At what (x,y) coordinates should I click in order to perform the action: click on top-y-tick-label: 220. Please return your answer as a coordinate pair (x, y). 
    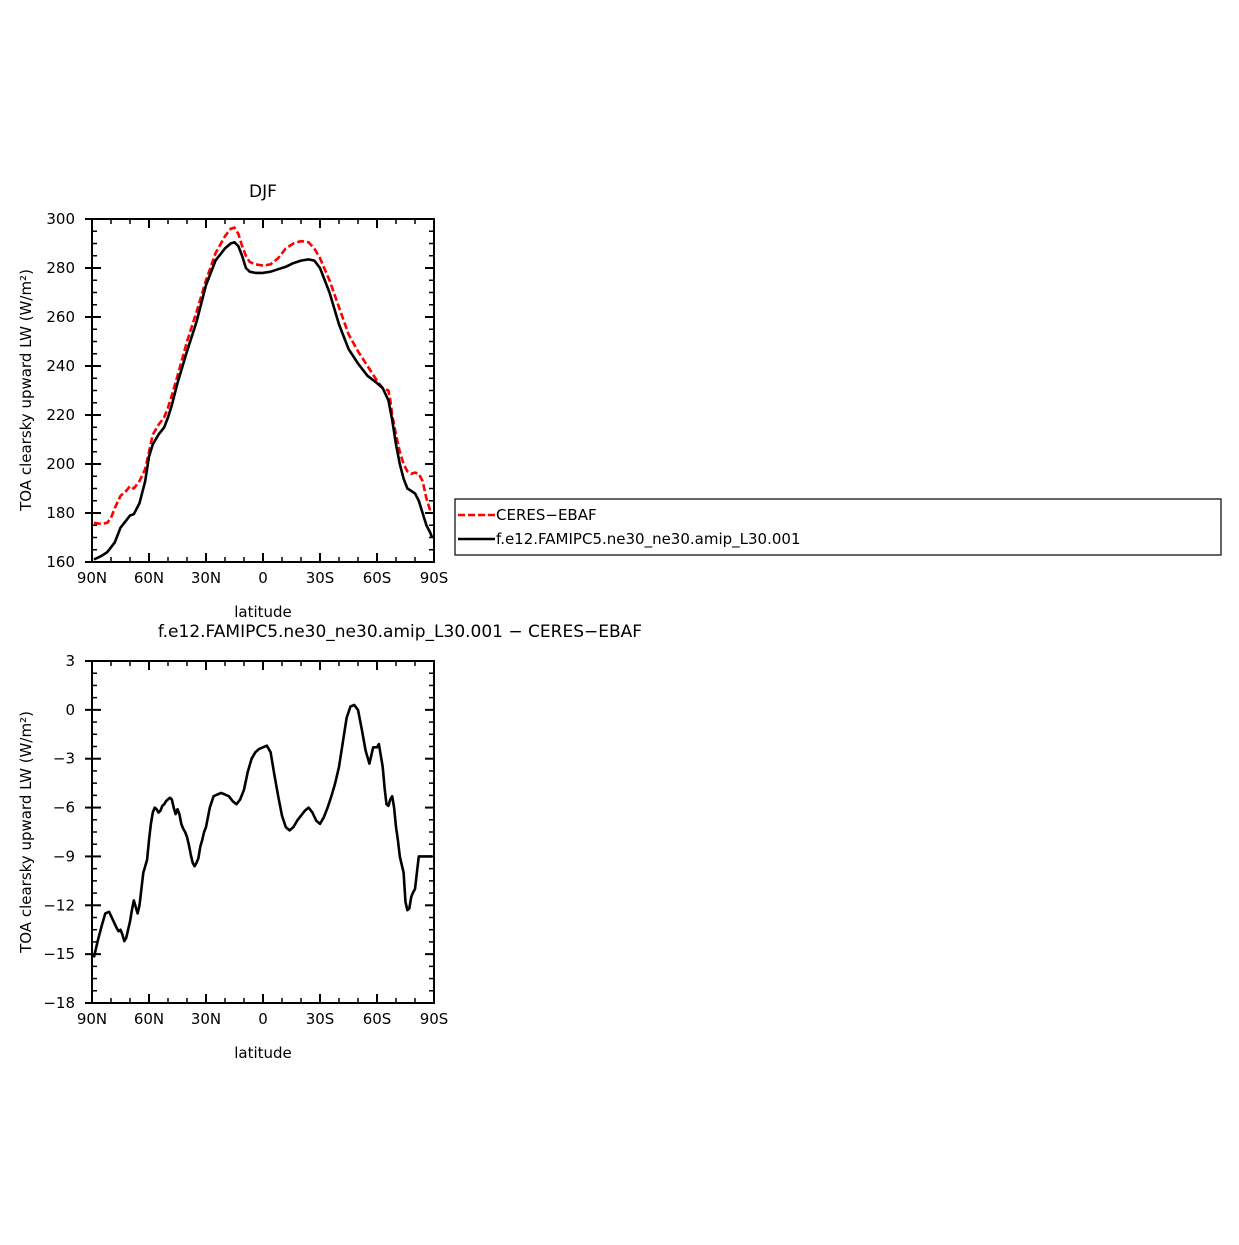
    Looking at the image, I should click on (60, 415).